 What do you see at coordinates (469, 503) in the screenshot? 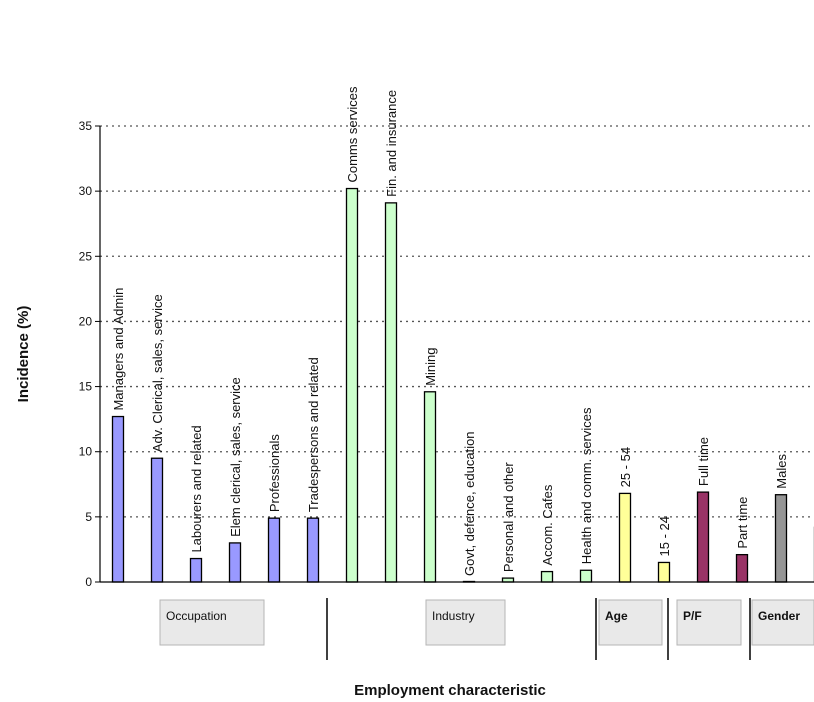
I see `bar-label: Govt, defence, education` at bounding box center [469, 503].